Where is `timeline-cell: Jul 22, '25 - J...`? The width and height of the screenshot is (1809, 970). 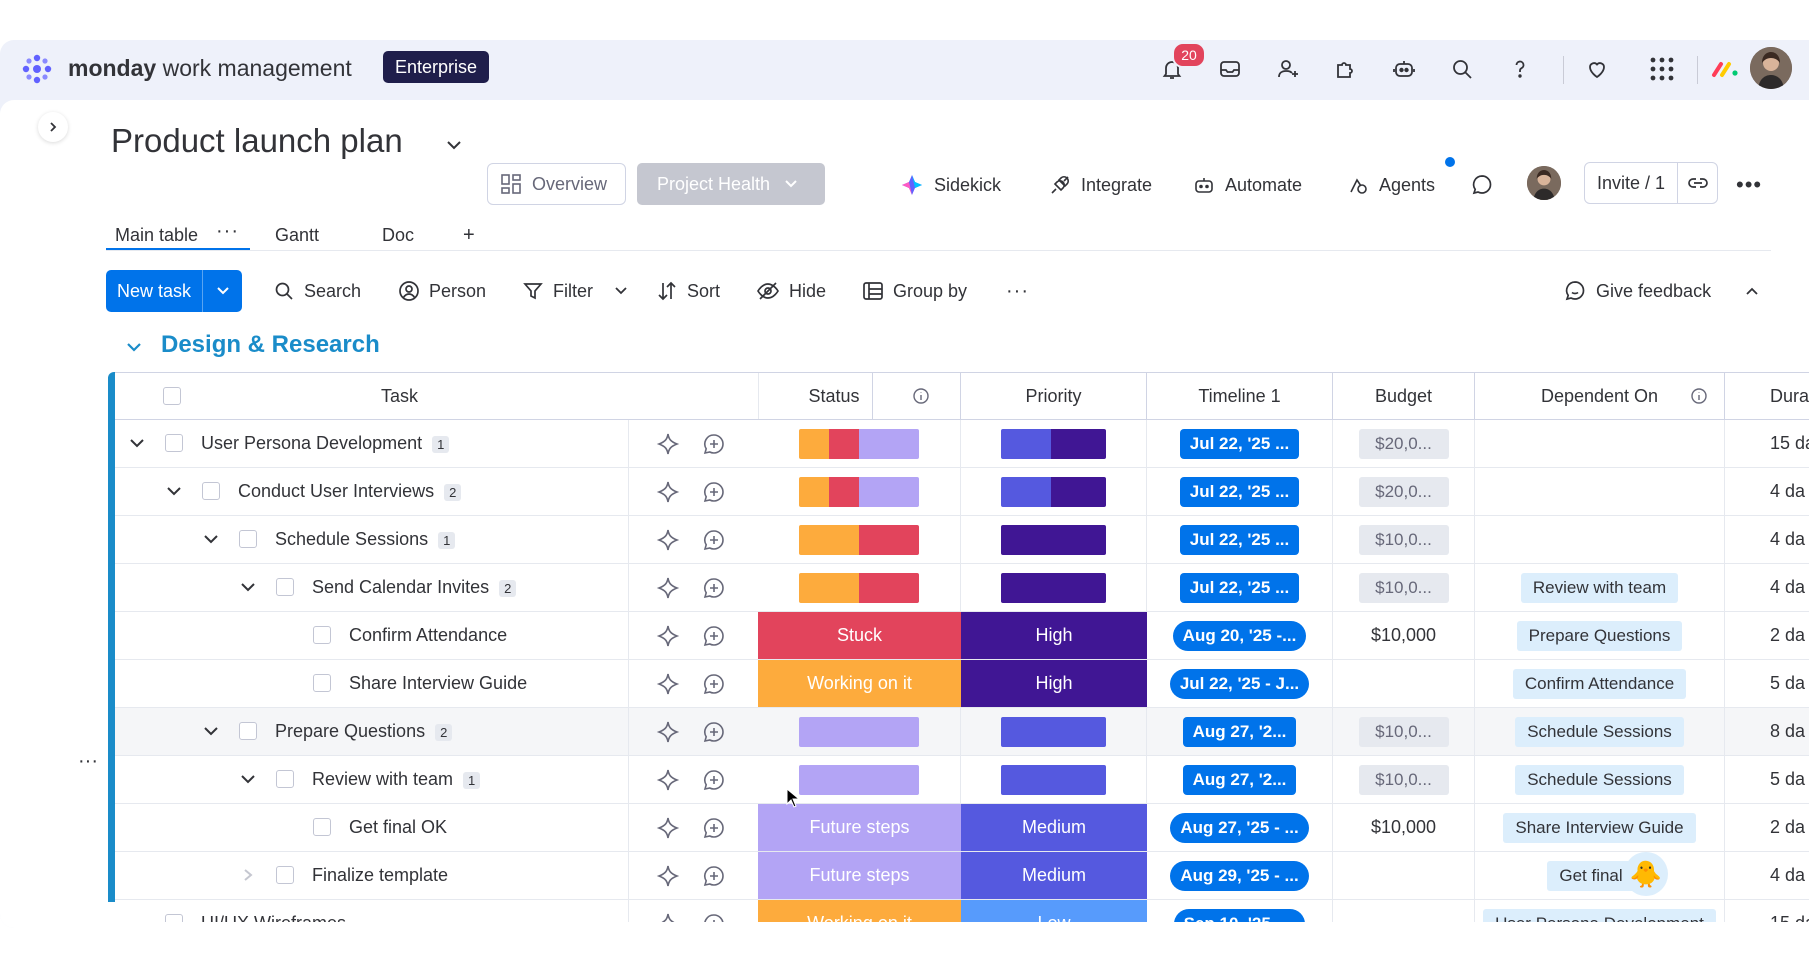
timeline-cell: Jul 22, '25 - J... is located at coordinates (1240, 683).